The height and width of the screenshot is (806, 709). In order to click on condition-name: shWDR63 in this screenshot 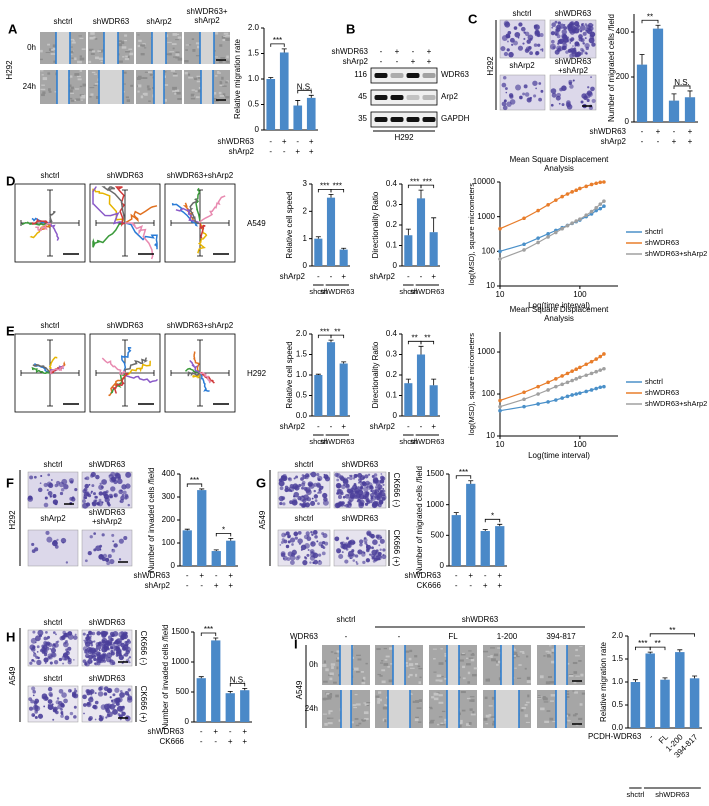, I will do `click(152, 575)`.